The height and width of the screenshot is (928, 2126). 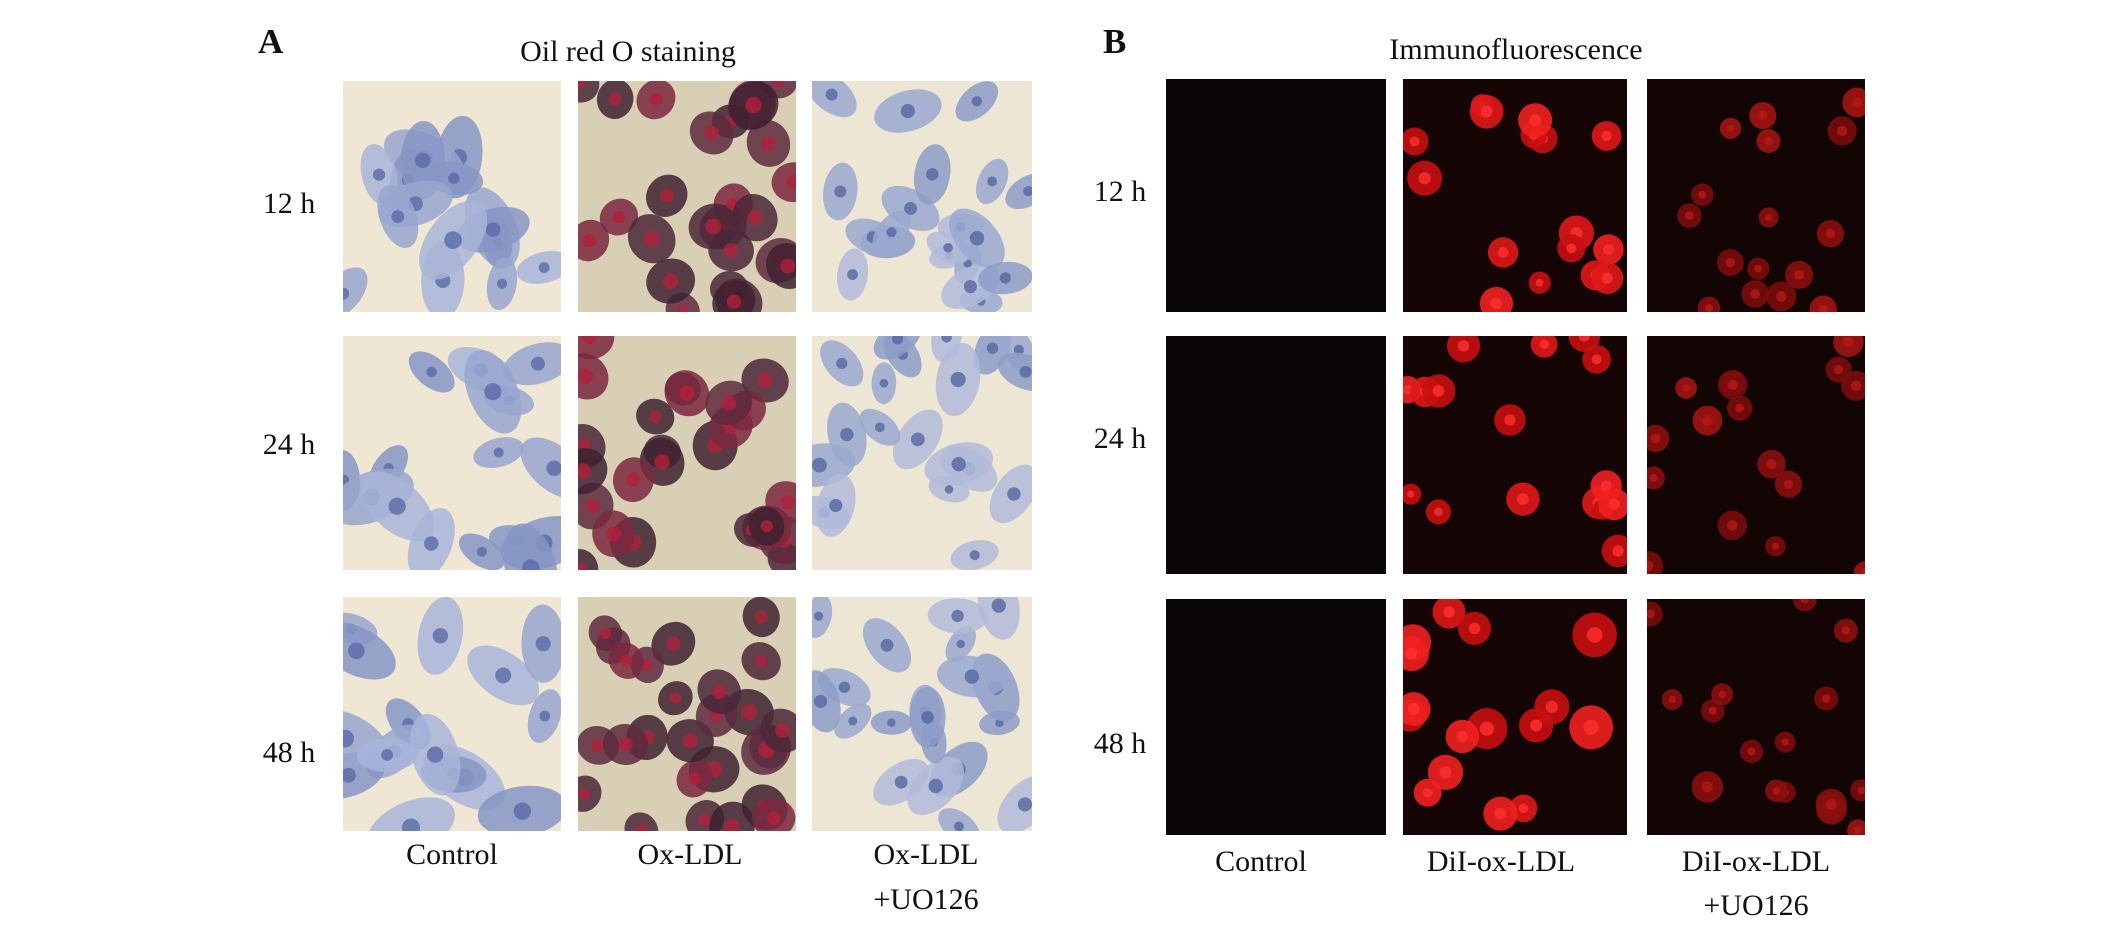 I want to click on column-label: DiI-ox-LDL, so click(x=1501, y=861).